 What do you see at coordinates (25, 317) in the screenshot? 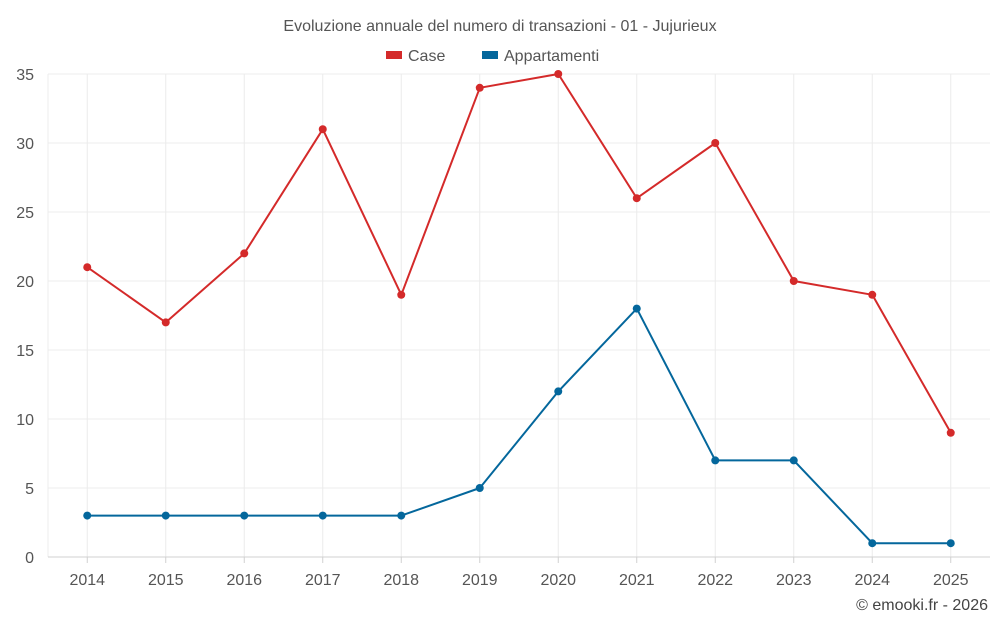
I see `y-axis-ticks: 0 5 10 15 20 25 30 35` at bounding box center [25, 317].